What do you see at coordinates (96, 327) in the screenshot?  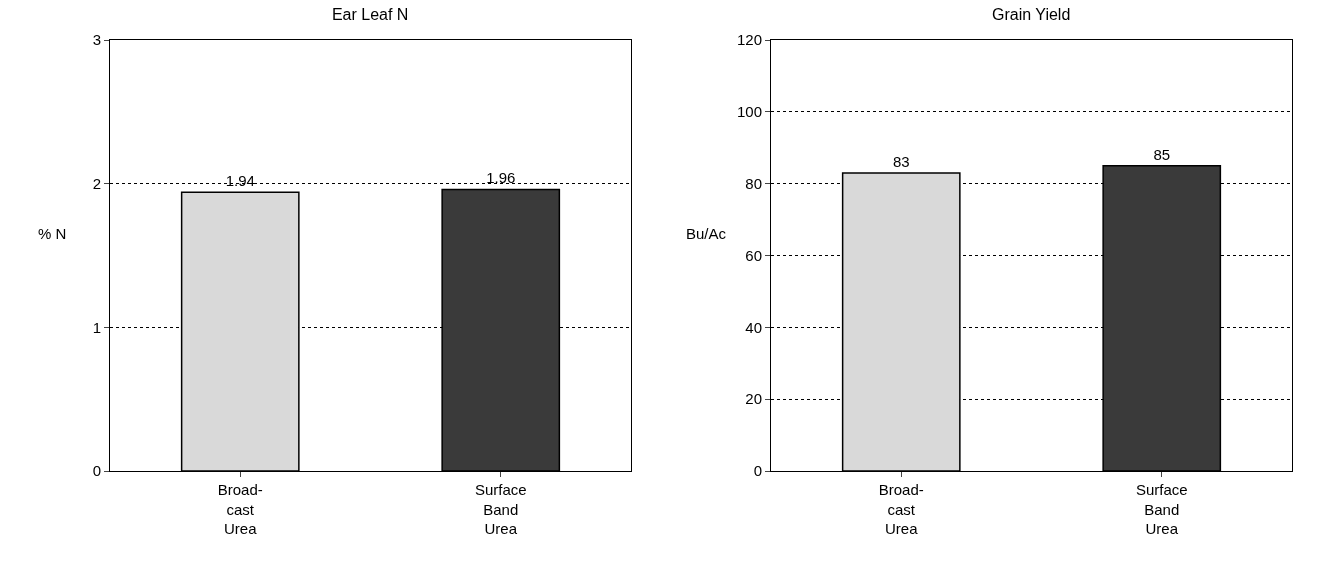 I see `y-tick-label: 1` at bounding box center [96, 327].